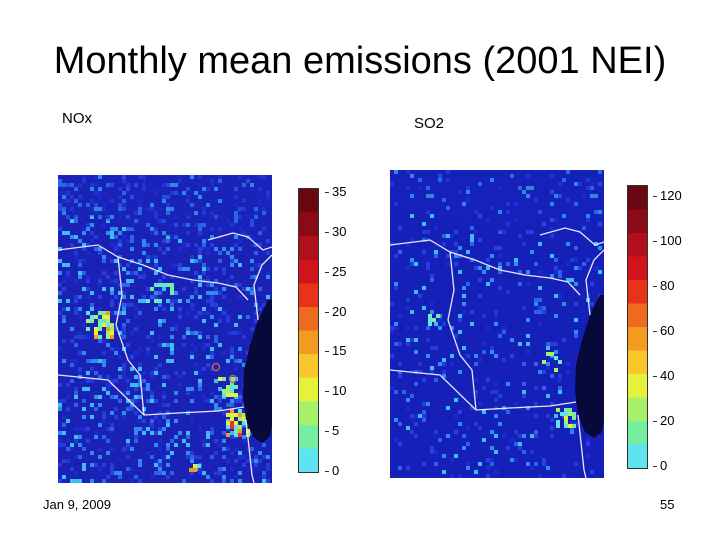 The width and height of the screenshot is (720, 540). What do you see at coordinates (667, 420) in the screenshot?
I see `colorbar-tick-label: 20` at bounding box center [667, 420].